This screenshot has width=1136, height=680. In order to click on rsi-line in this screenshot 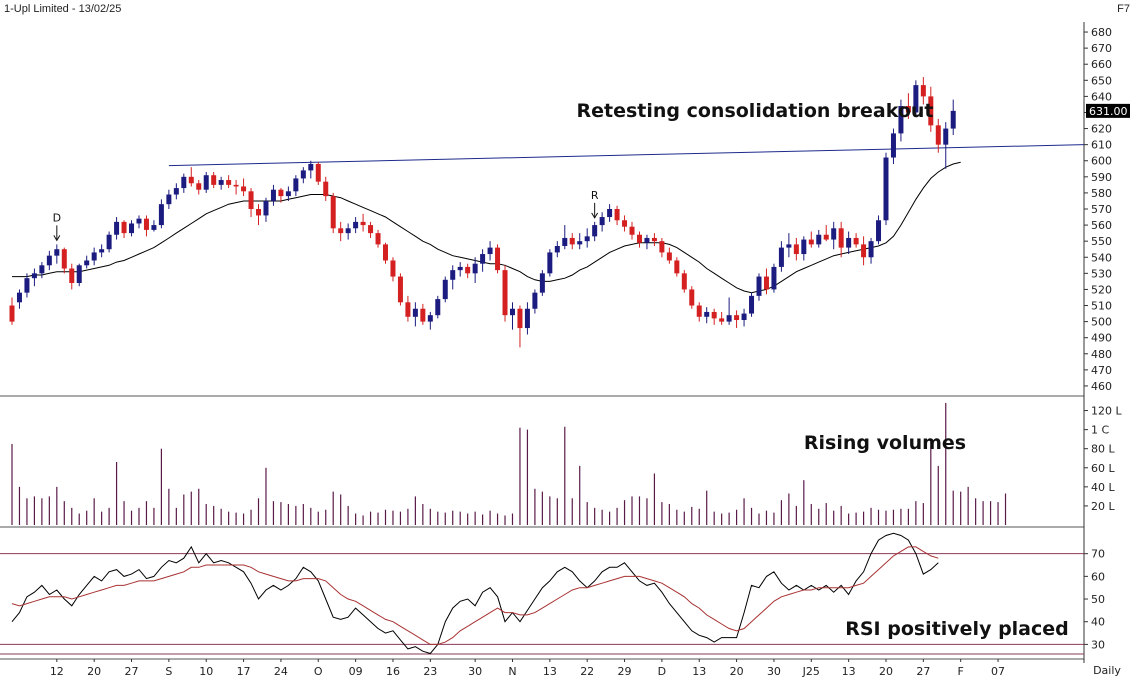, I will do `click(475, 593)`.